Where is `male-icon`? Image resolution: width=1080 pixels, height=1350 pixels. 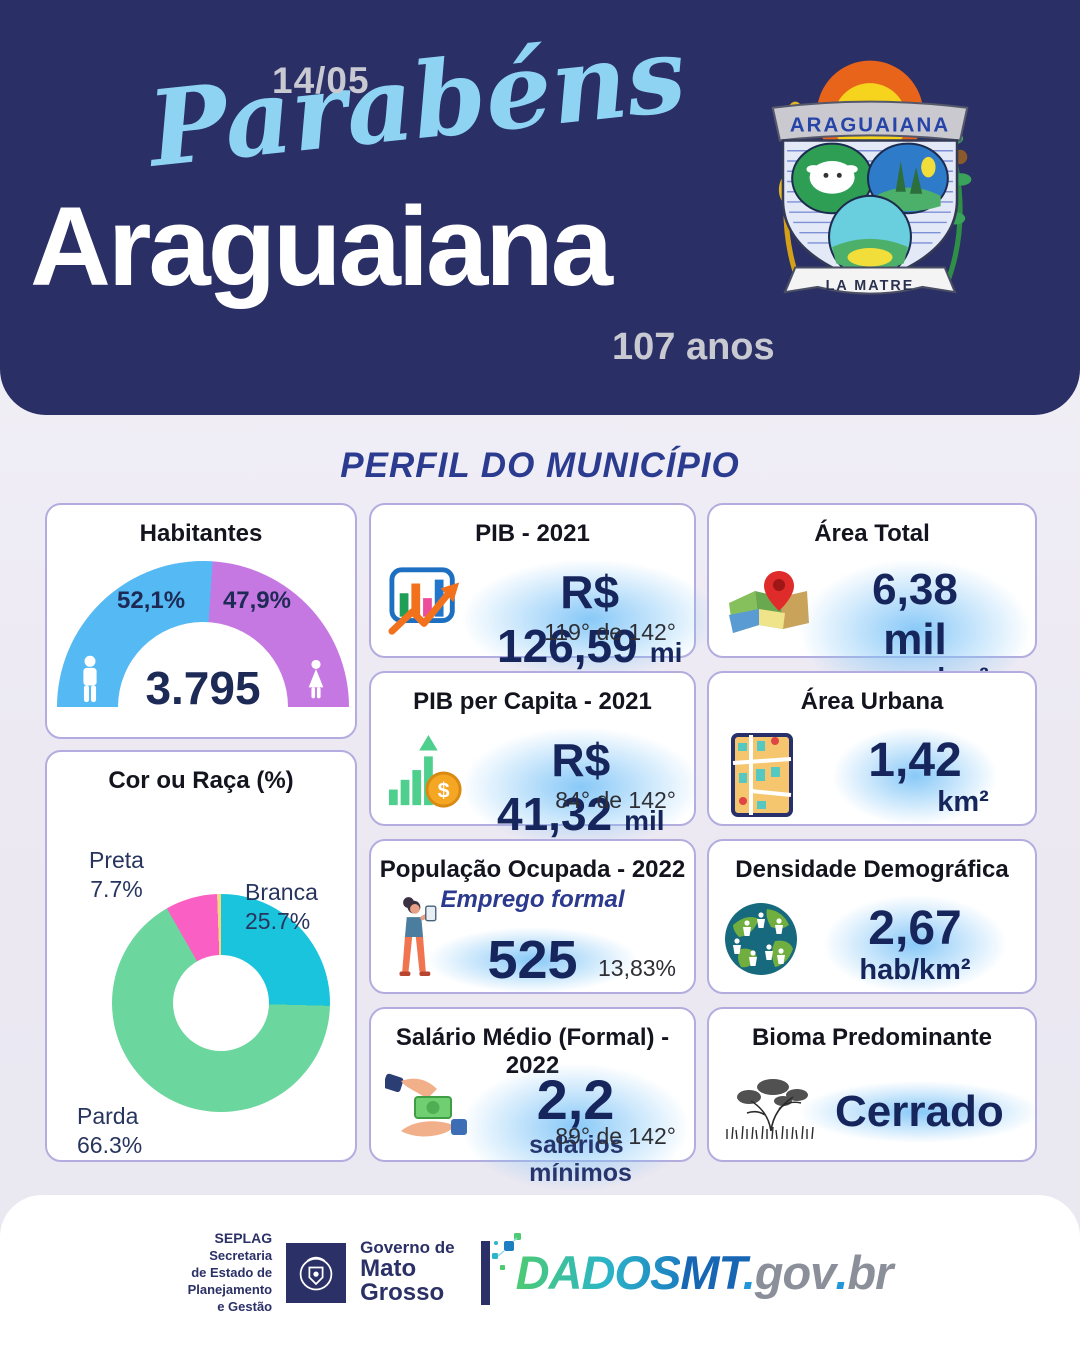 male-icon is located at coordinates (90, 678).